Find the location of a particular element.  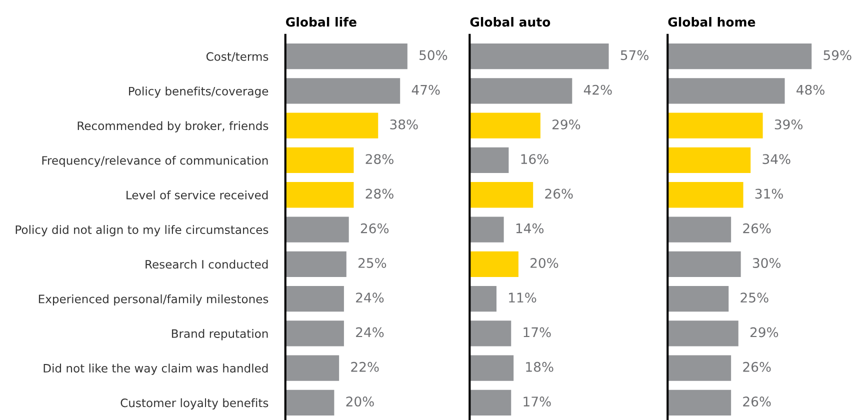

y-tick-label: Did not like the way claim was handled is located at coordinates (156, 369).